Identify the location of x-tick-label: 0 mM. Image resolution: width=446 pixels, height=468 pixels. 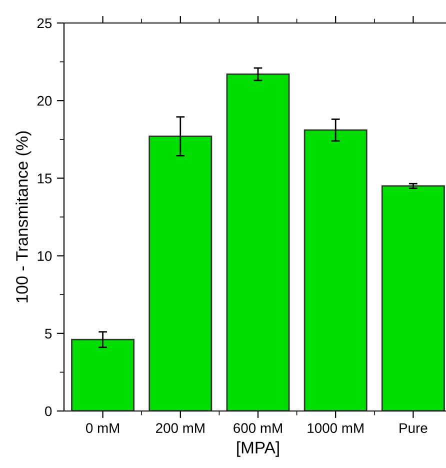
(103, 428).